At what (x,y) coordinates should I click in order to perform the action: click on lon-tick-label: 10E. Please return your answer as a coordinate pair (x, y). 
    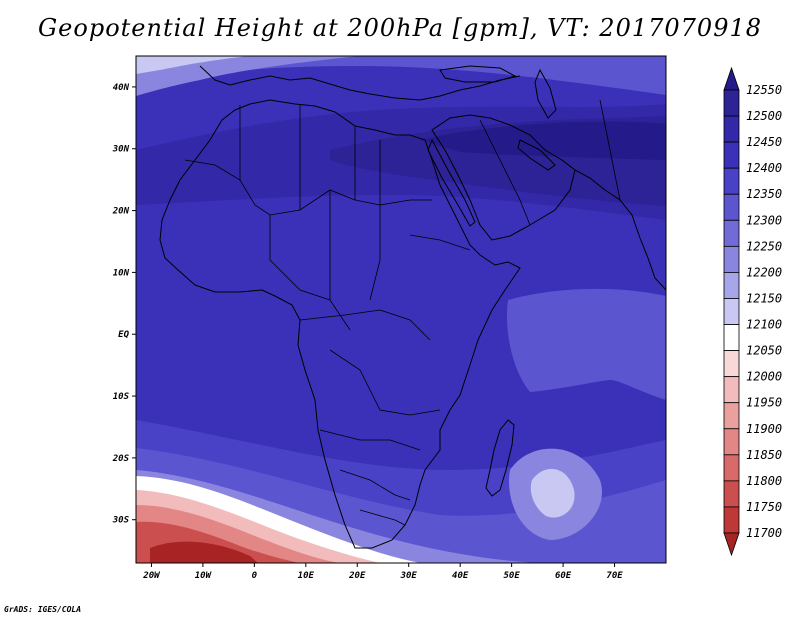
    Looking at the image, I should click on (306, 576).